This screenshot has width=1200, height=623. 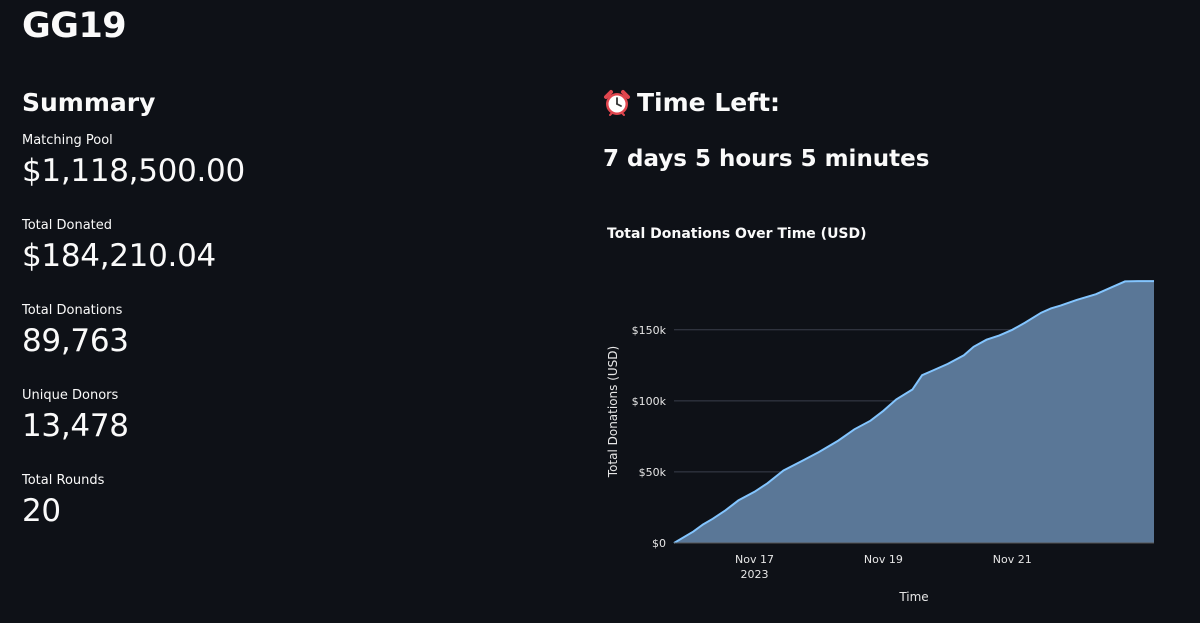 I want to click on app-title: GG19, so click(x=74, y=26).